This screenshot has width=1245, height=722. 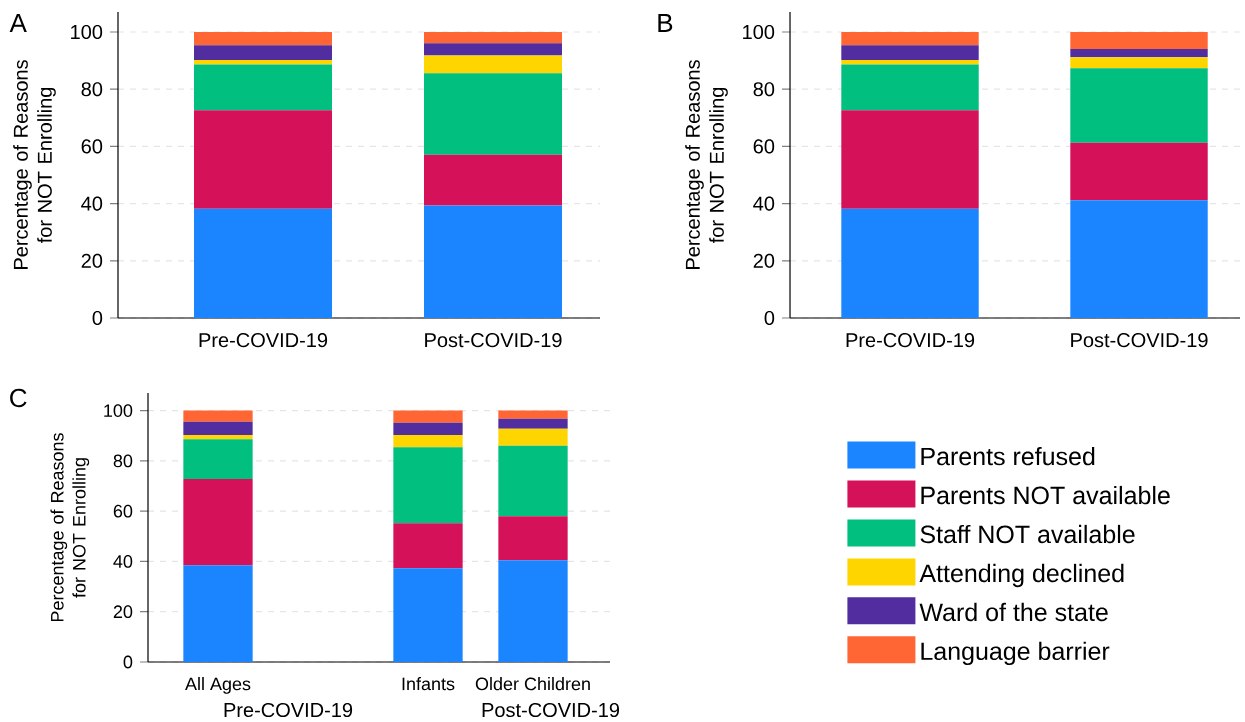 What do you see at coordinates (532, 684) in the screenshot?
I see `x-tick-label: Older Children` at bounding box center [532, 684].